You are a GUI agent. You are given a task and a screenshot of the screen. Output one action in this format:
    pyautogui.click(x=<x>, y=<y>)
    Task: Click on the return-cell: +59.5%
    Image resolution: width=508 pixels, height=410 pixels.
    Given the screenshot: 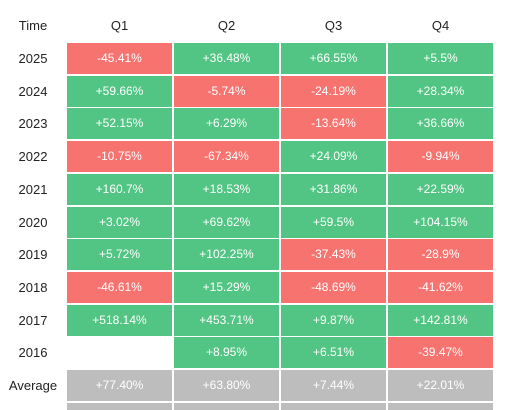 What is the action you would take?
    pyautogui.click(x=333, y=222)
    